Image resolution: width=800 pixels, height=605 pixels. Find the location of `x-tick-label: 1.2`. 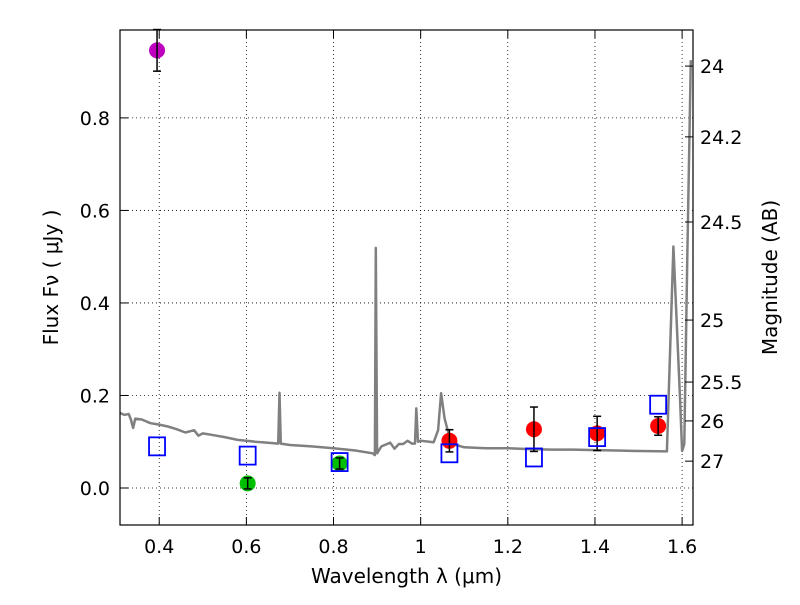

x-tick-label: 1.2 is located at coordinates (508, 547).